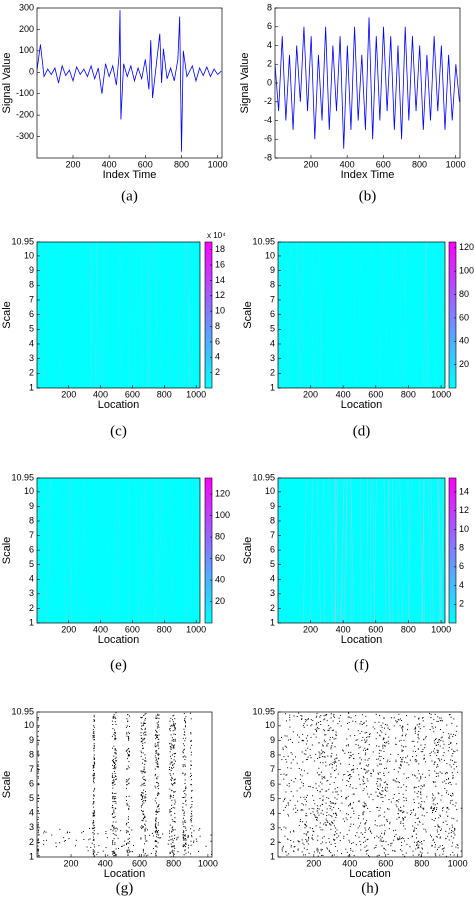  I want to click on y-tick-label: 3, so click(31, 593).